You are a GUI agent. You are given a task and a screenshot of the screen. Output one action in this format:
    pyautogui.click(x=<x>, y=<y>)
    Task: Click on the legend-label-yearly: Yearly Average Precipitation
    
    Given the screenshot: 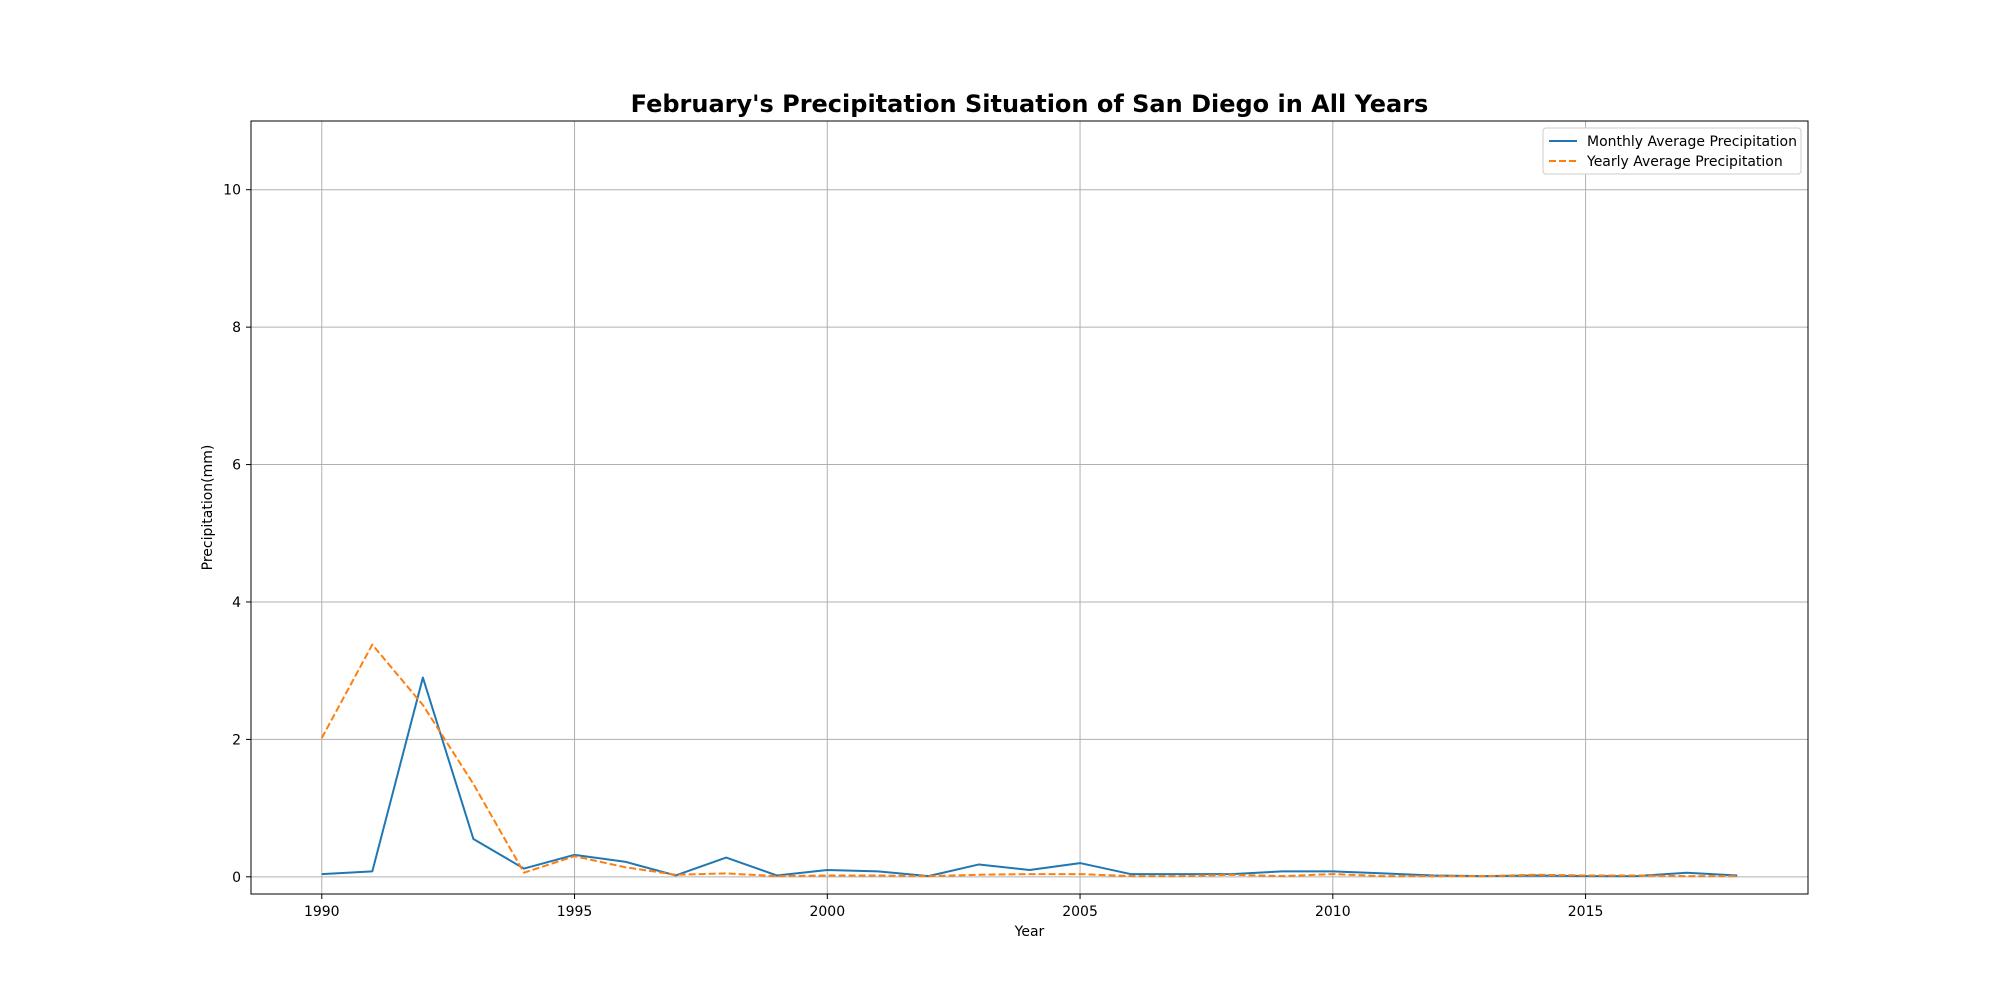 What is the action you would take?
    pyautogui.click(x=1684, y=162)
    